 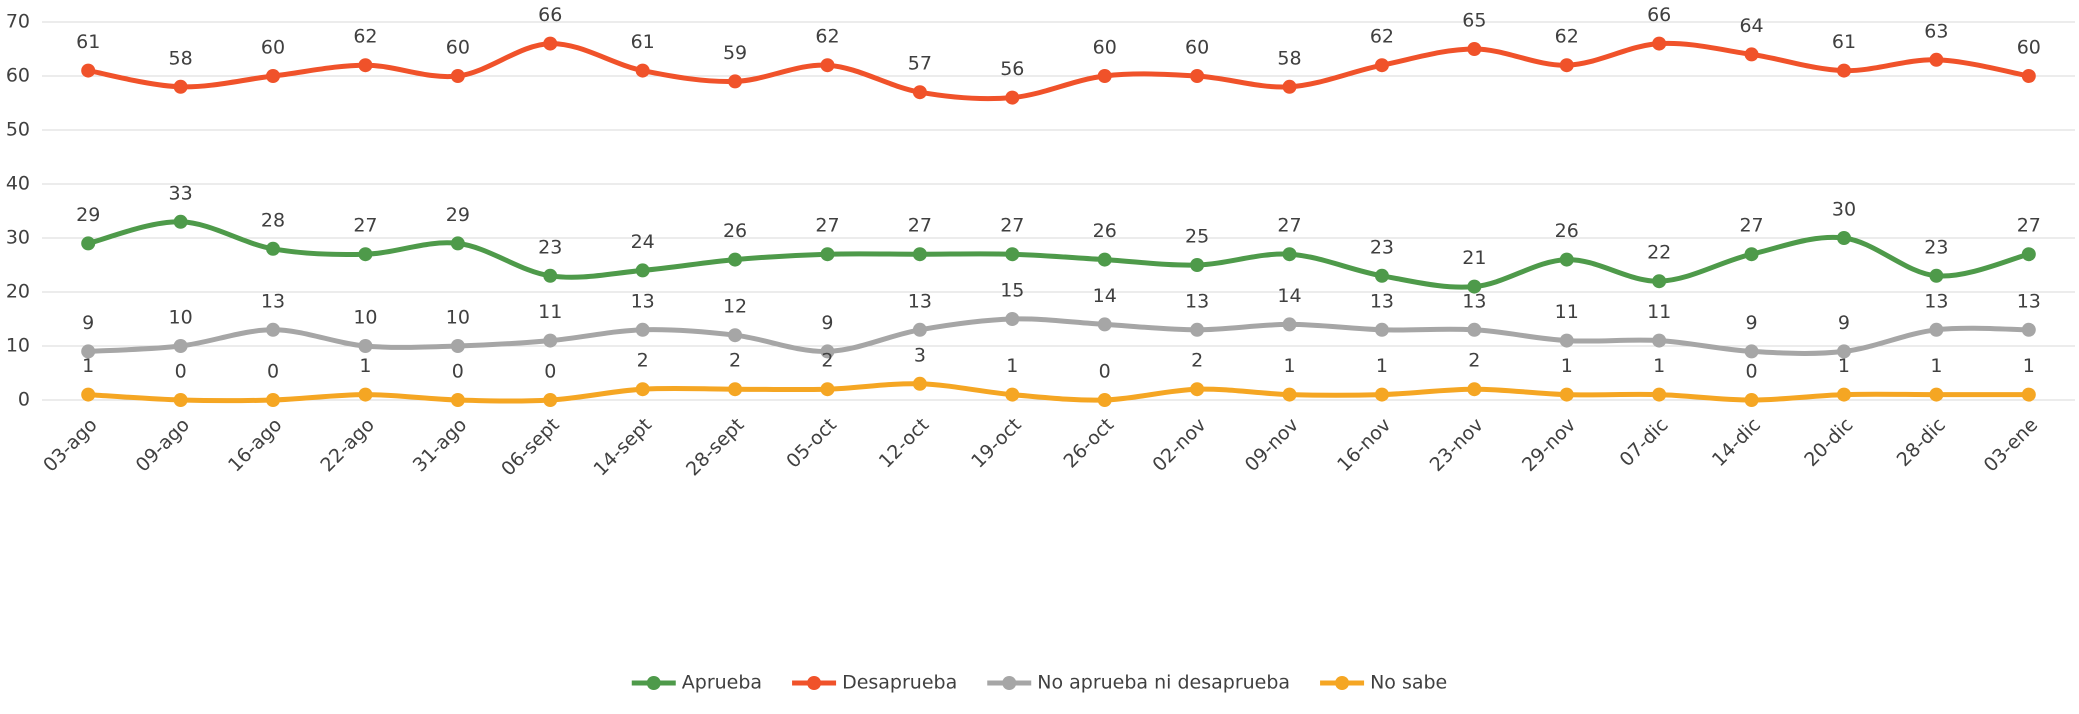 What do you see at coordinates (1012, 291) in the screenshot?
I see `data-label: 15` at bounding box center [1012, 291].